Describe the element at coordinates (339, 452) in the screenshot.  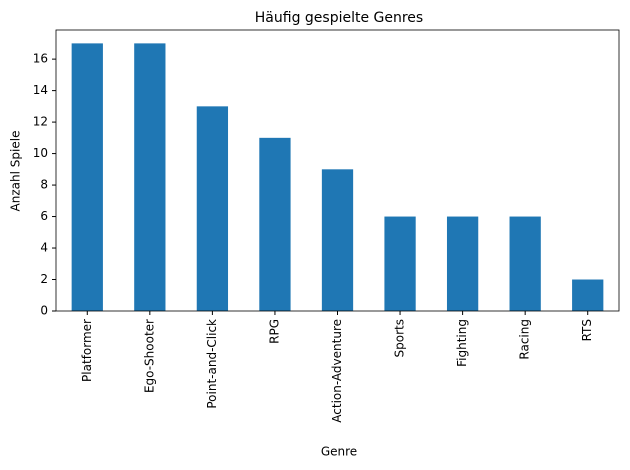
I see `x-axis-label: Genre` at that location.